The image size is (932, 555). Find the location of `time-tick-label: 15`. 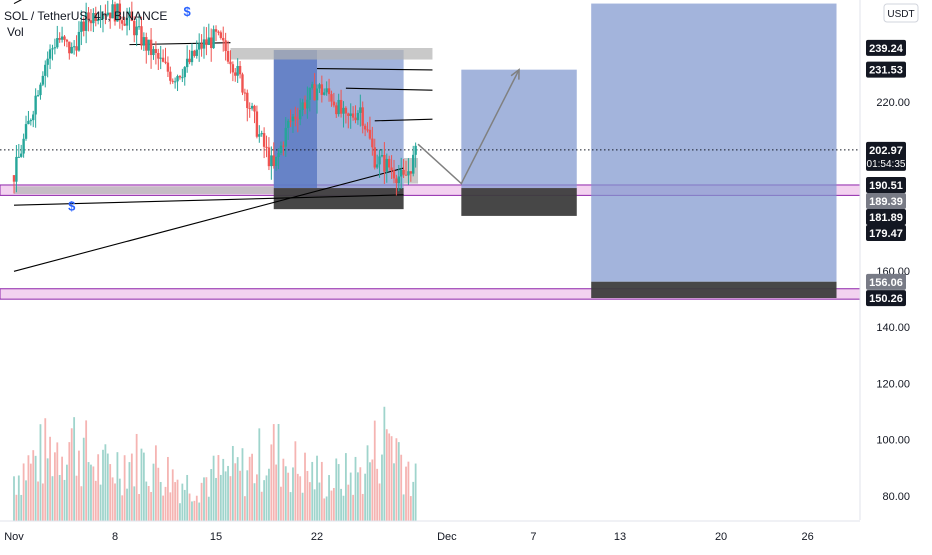

time-tick-label: 15 is located at coordinates (216, 537).